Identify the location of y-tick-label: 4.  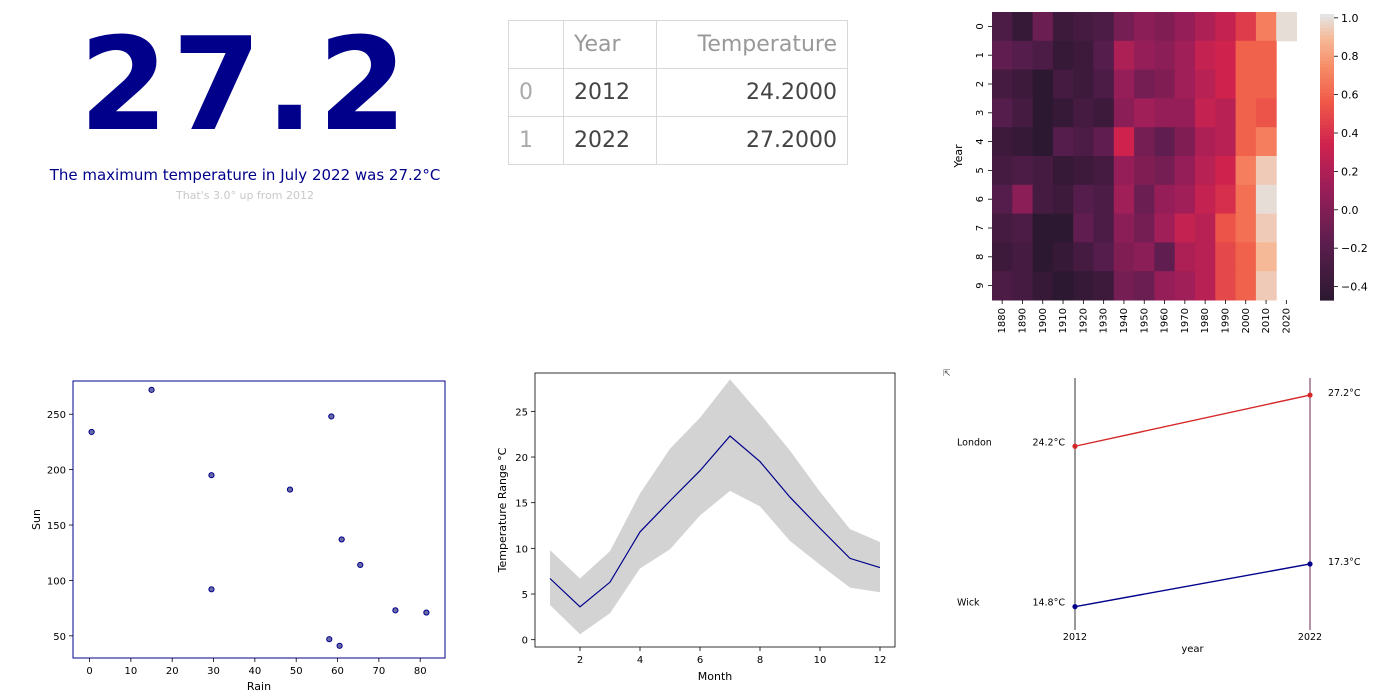
(980, 141).